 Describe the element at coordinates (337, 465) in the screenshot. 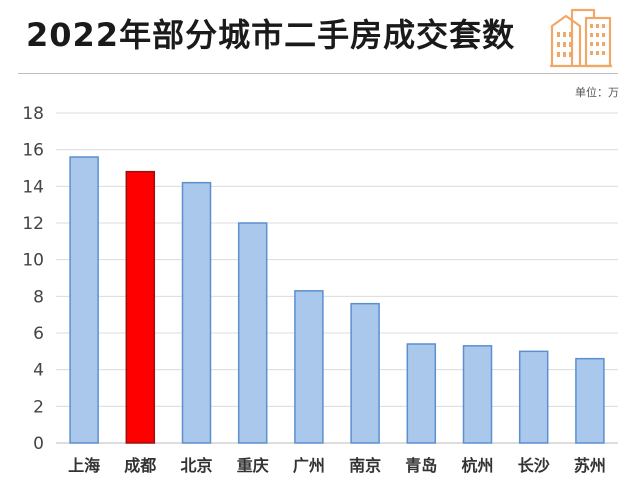

I see `x-tick-labels: 上海 成都 北京 重庆 广州 南京 青岛 杭州 长沙 苏州` at that location.